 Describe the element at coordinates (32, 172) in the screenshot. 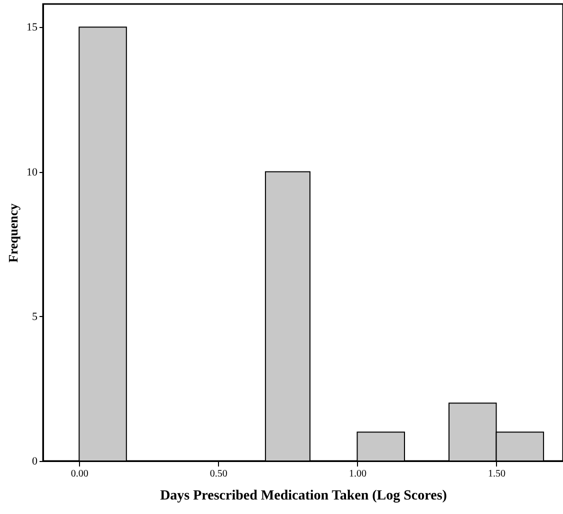

I see `y-tick-label: 10` at that location.